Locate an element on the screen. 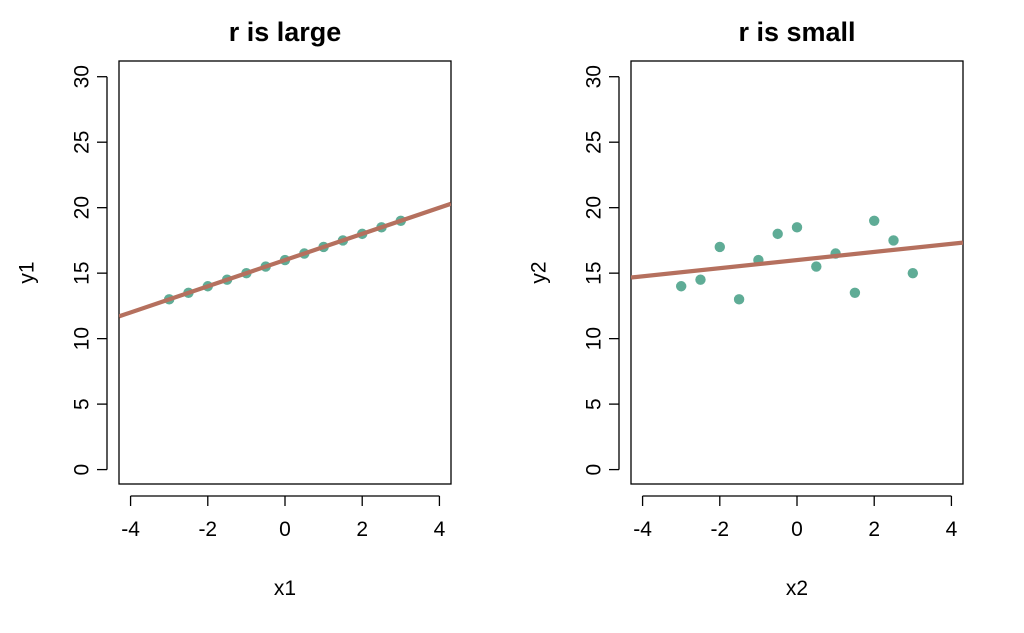 The image size is (1024, 633). x-axis-label: x1 is located at coordinates (285, 588).